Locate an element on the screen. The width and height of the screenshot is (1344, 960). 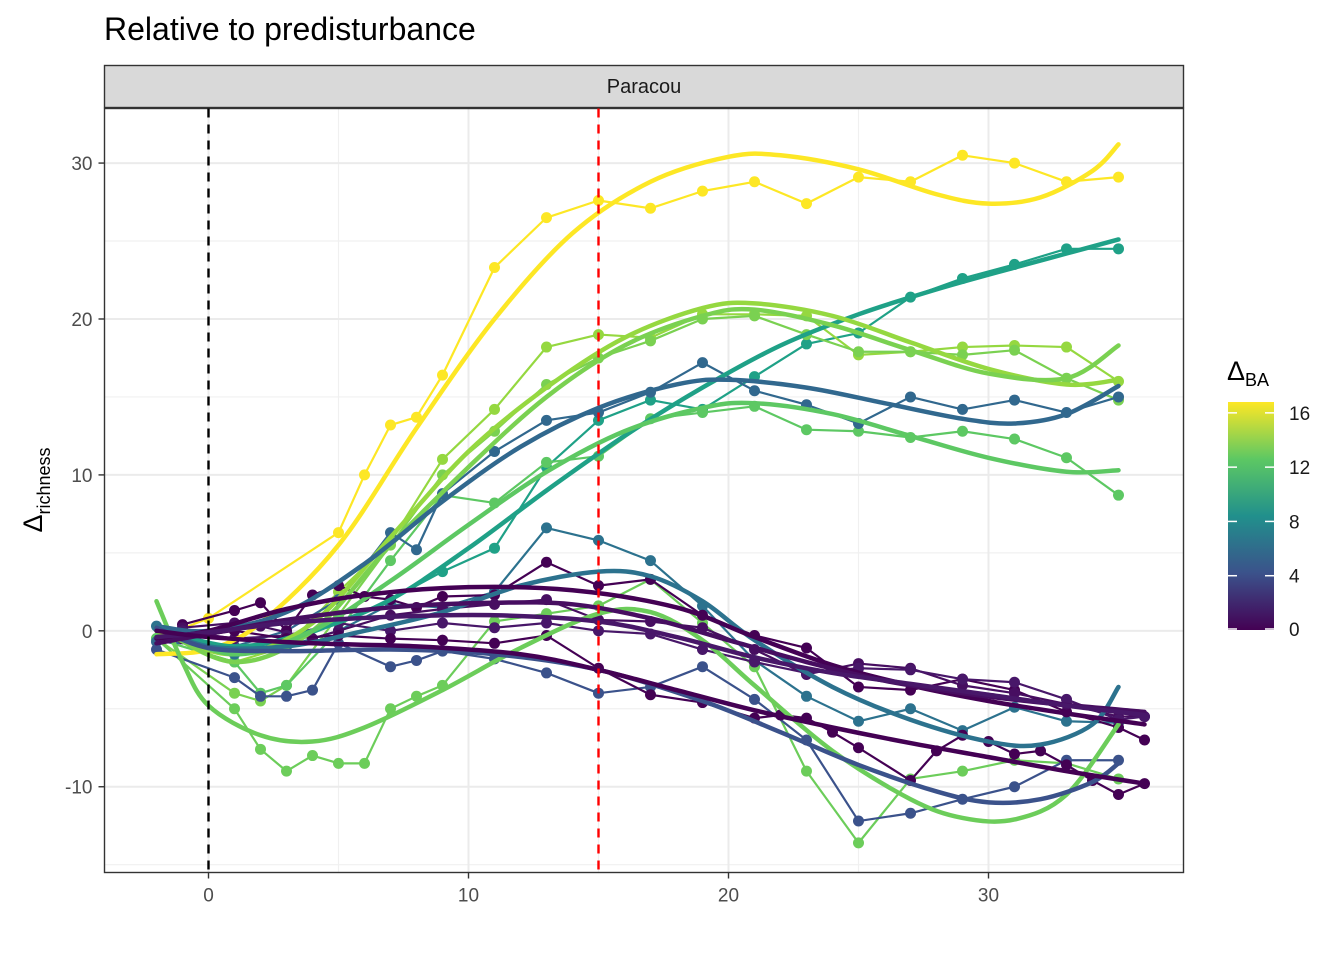
y-axis-subscript: richness is located at coordinates (44, 480).